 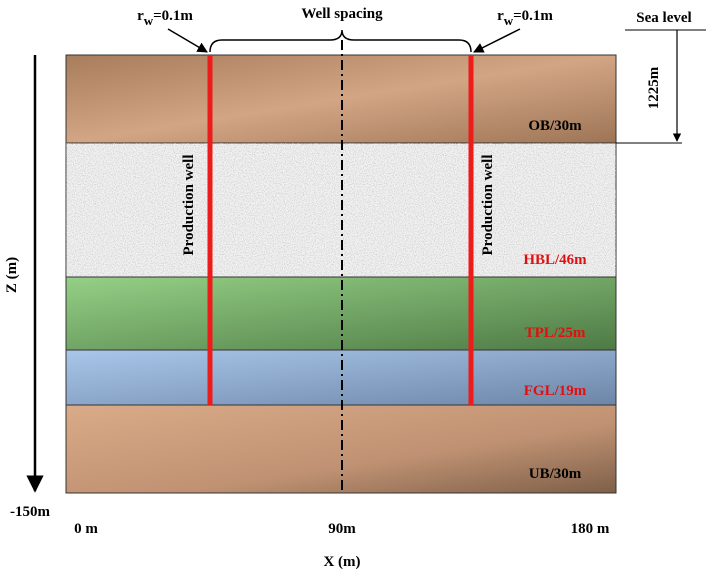 What do you see at coordinates (30, 512) in the screenshot?
I see `z-end-label: -150m` at bounding box center [30, 512].